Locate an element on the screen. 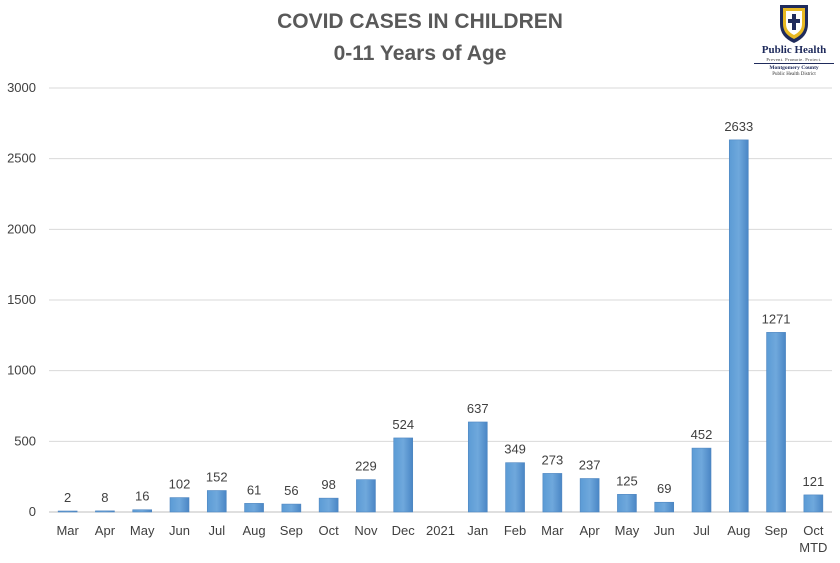  x-tick-label: Oct is located at coordinates (329, 530).